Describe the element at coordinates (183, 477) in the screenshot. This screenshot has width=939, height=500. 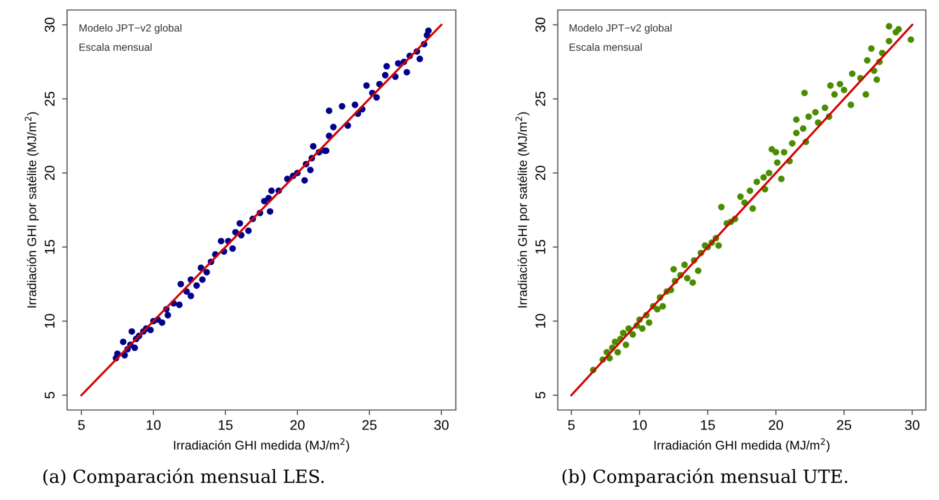
I see `text: (a) Comparación mensual LES.` at that location.